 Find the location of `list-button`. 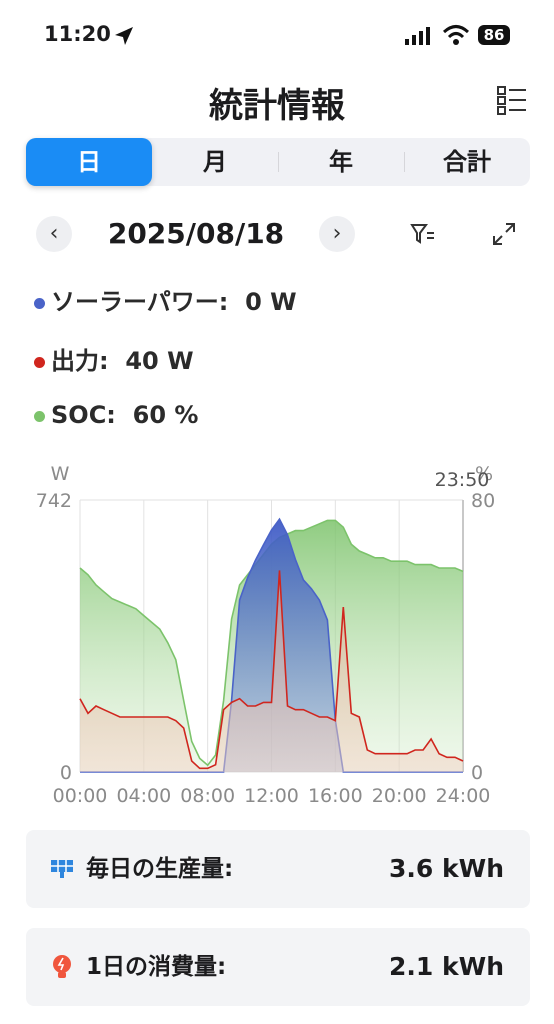

list-button is located at coordinates (512, 100).